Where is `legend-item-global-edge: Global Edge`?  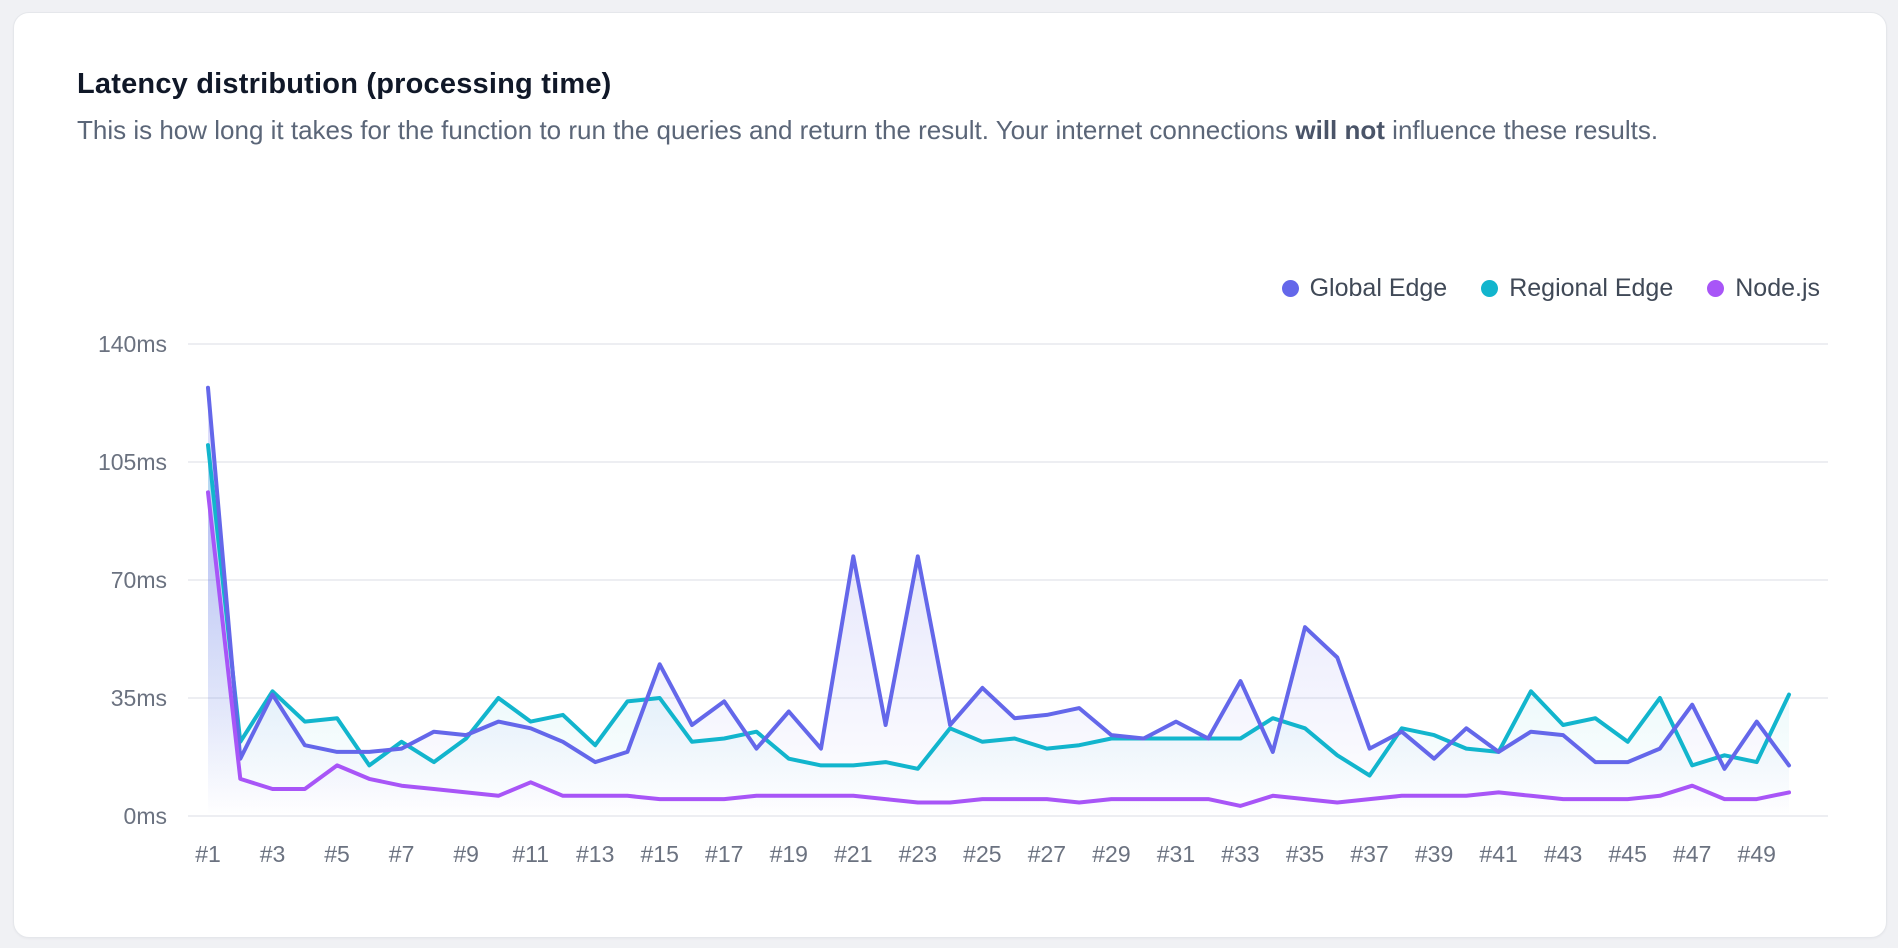
legend-item-global-edge: Global Edge is located at coordinates (1364, 288).